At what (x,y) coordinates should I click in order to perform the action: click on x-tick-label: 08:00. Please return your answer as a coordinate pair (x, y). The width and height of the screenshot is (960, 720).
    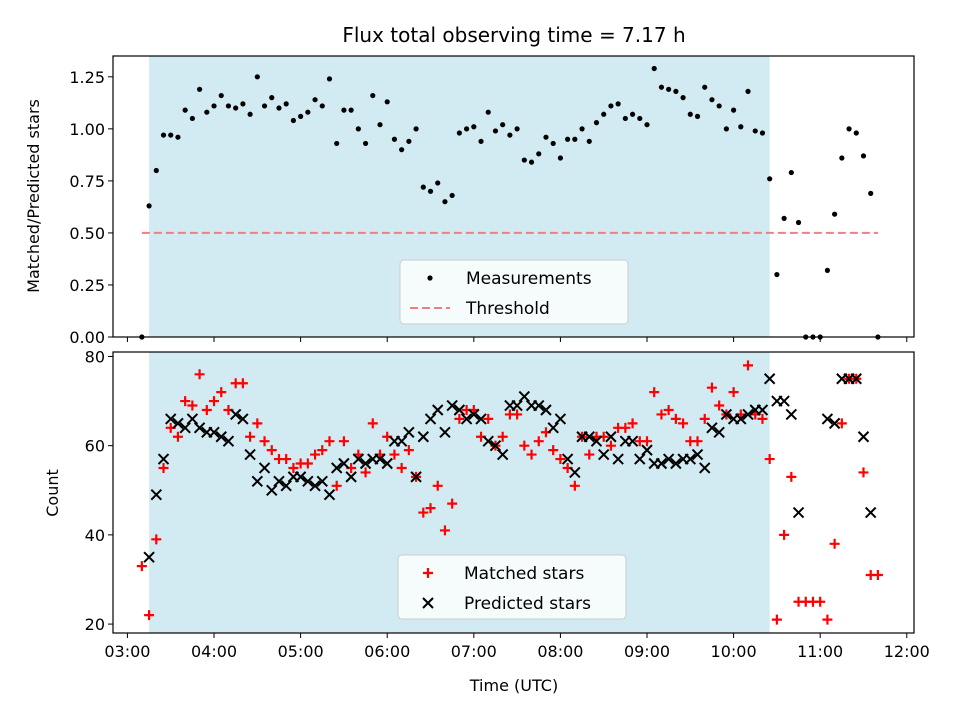
    Looking at the image, I should click on (560, 651).